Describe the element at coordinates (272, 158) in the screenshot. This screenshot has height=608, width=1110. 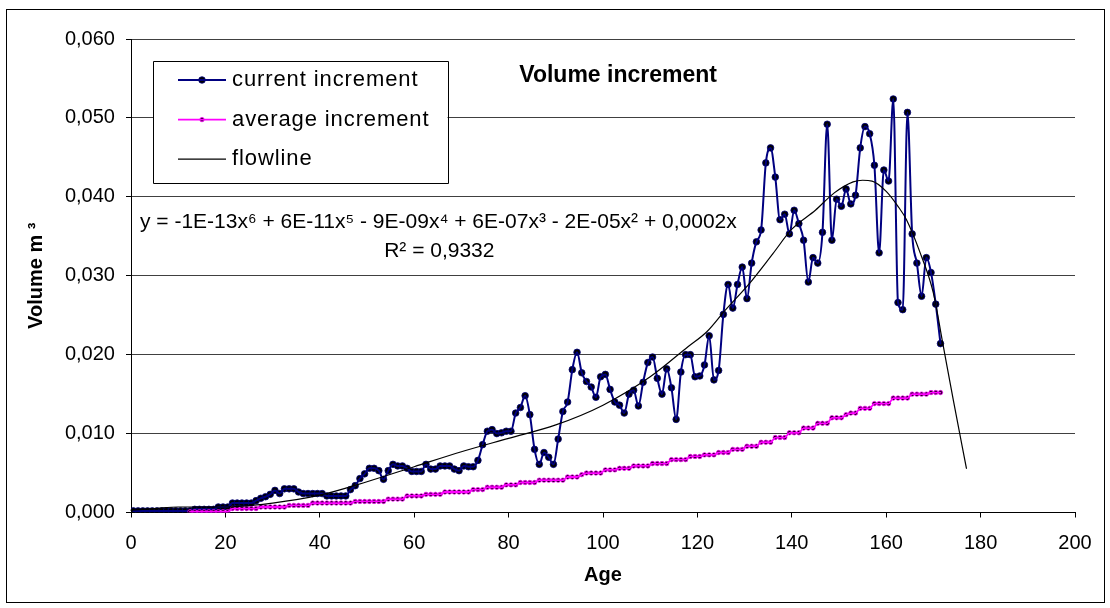
I see `legend-label: flowline` at that location.